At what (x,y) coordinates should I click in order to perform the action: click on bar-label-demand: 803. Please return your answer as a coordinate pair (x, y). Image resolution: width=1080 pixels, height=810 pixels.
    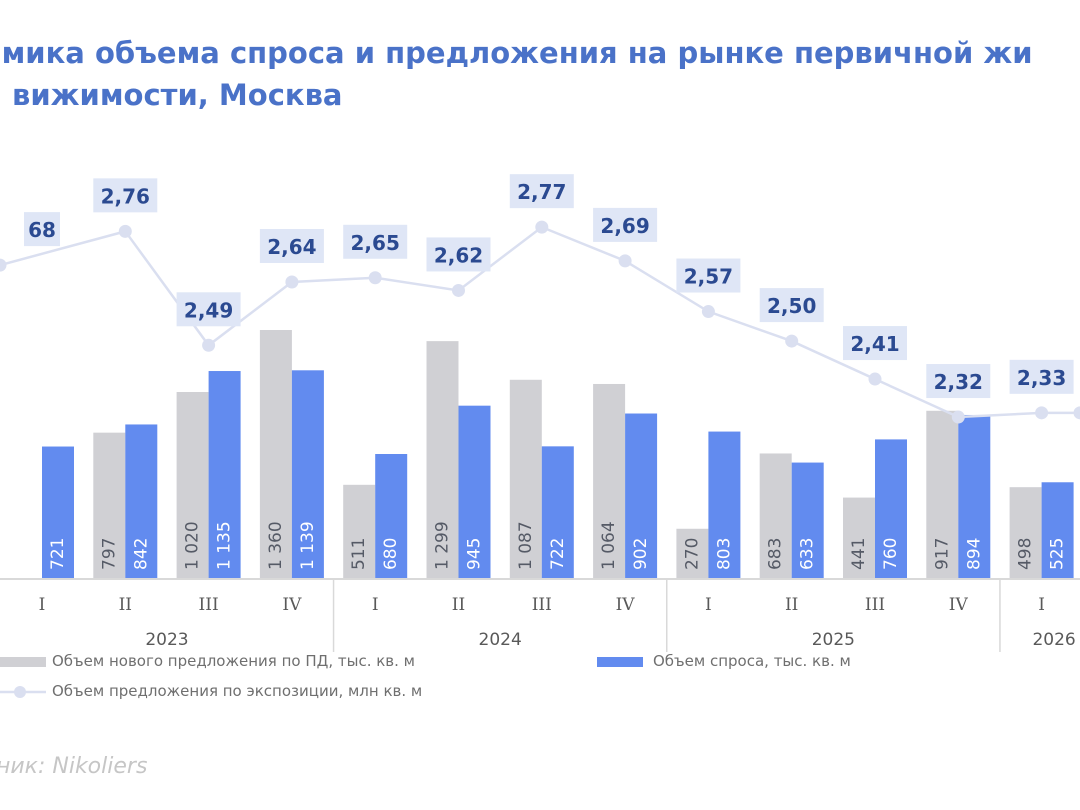
    Looking at the image, I should click on (724, 554).